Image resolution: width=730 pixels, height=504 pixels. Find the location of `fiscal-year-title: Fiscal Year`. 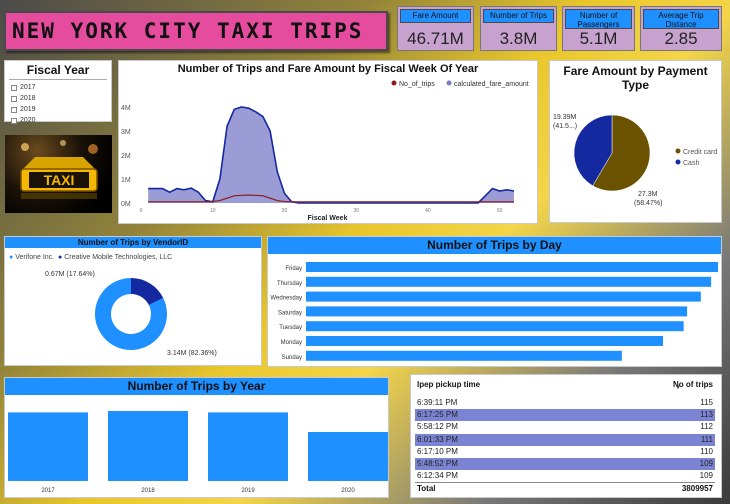

fiscal-year-title: Fiscal Year is located at coordinates (58, 70).